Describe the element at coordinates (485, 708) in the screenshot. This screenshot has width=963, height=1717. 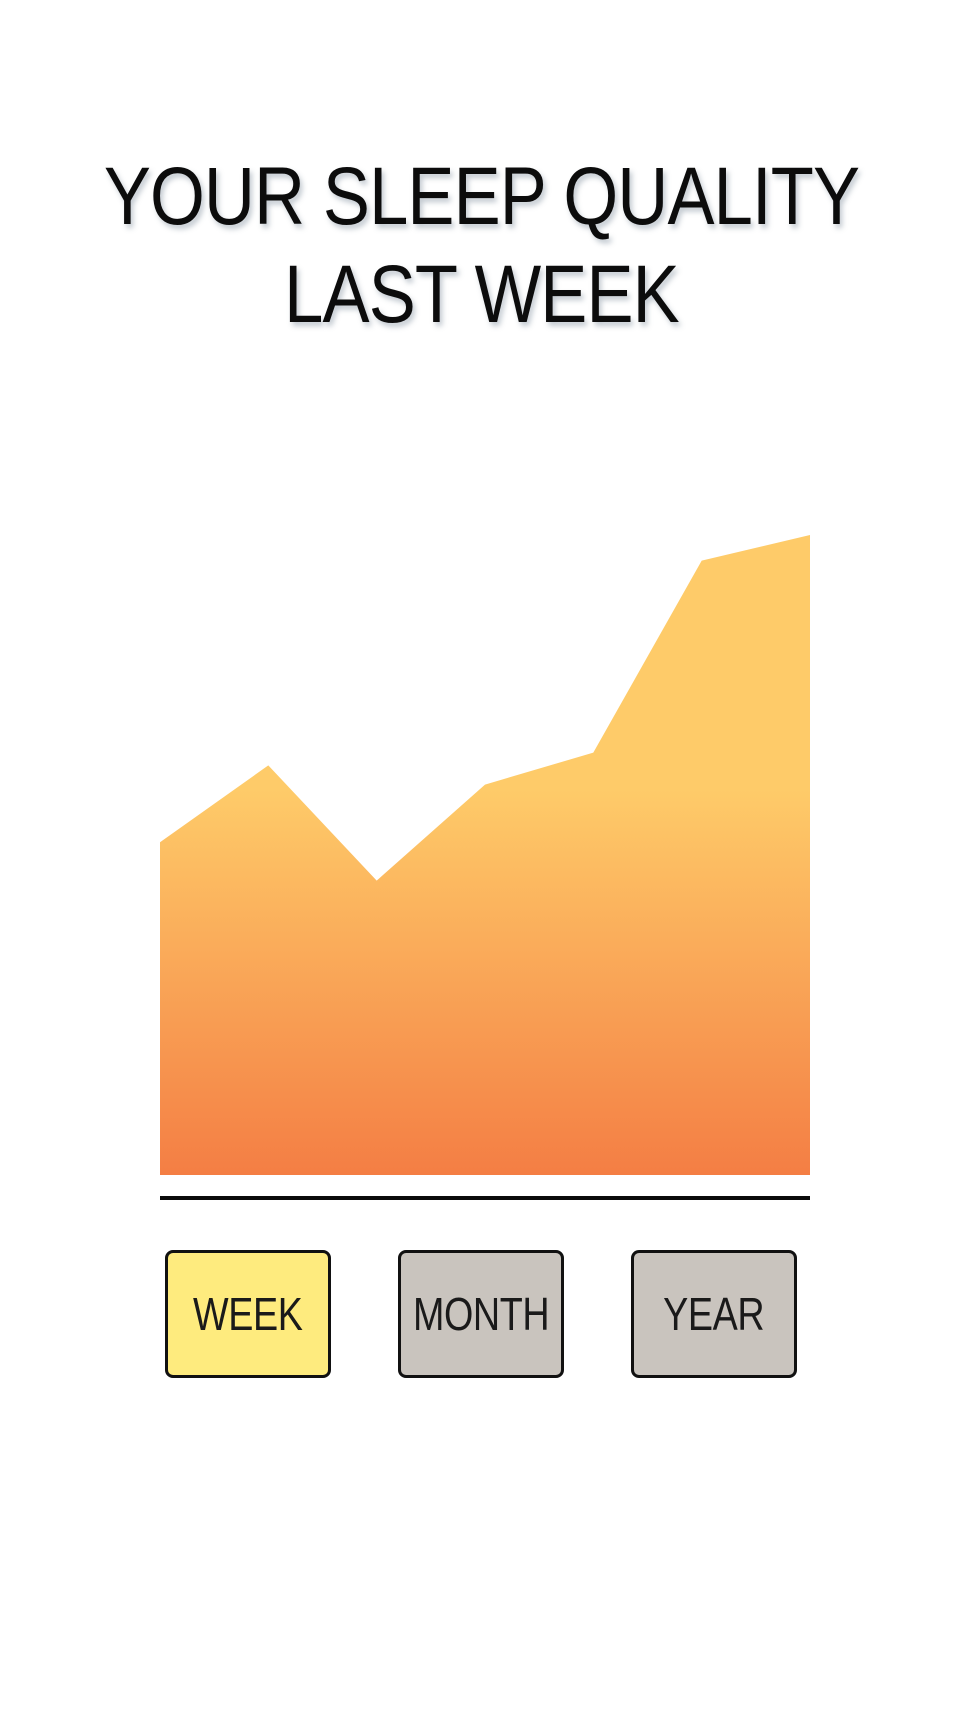
I see `data-points` at that location.